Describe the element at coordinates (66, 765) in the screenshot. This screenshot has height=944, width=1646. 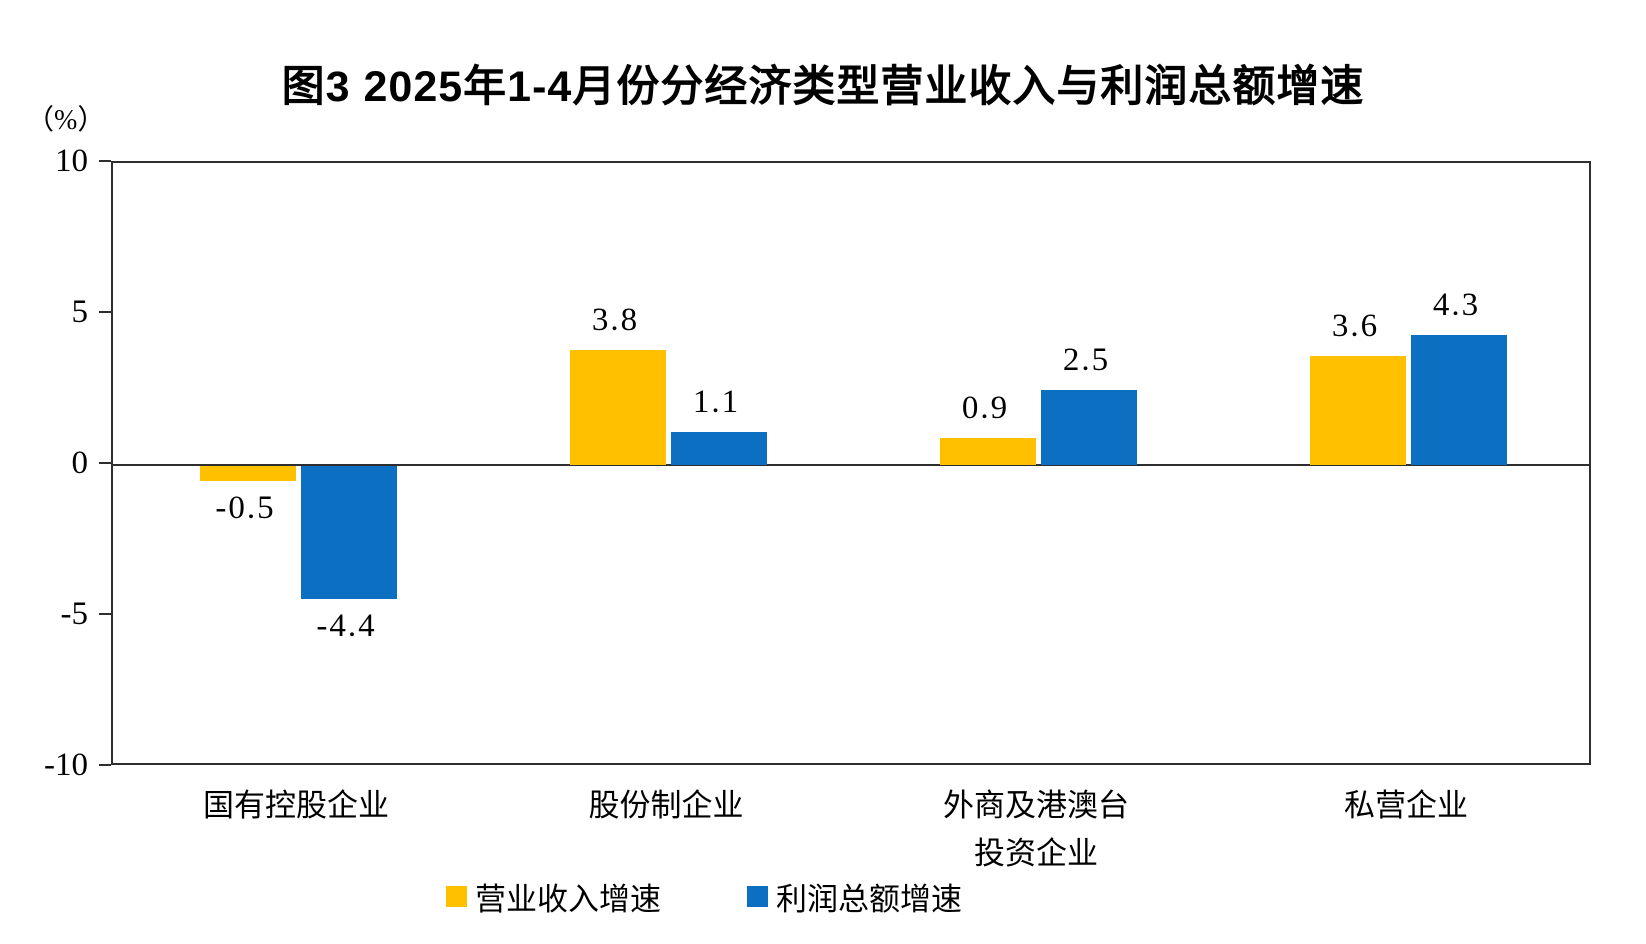
I see `y-tick-label: -10` at that location.